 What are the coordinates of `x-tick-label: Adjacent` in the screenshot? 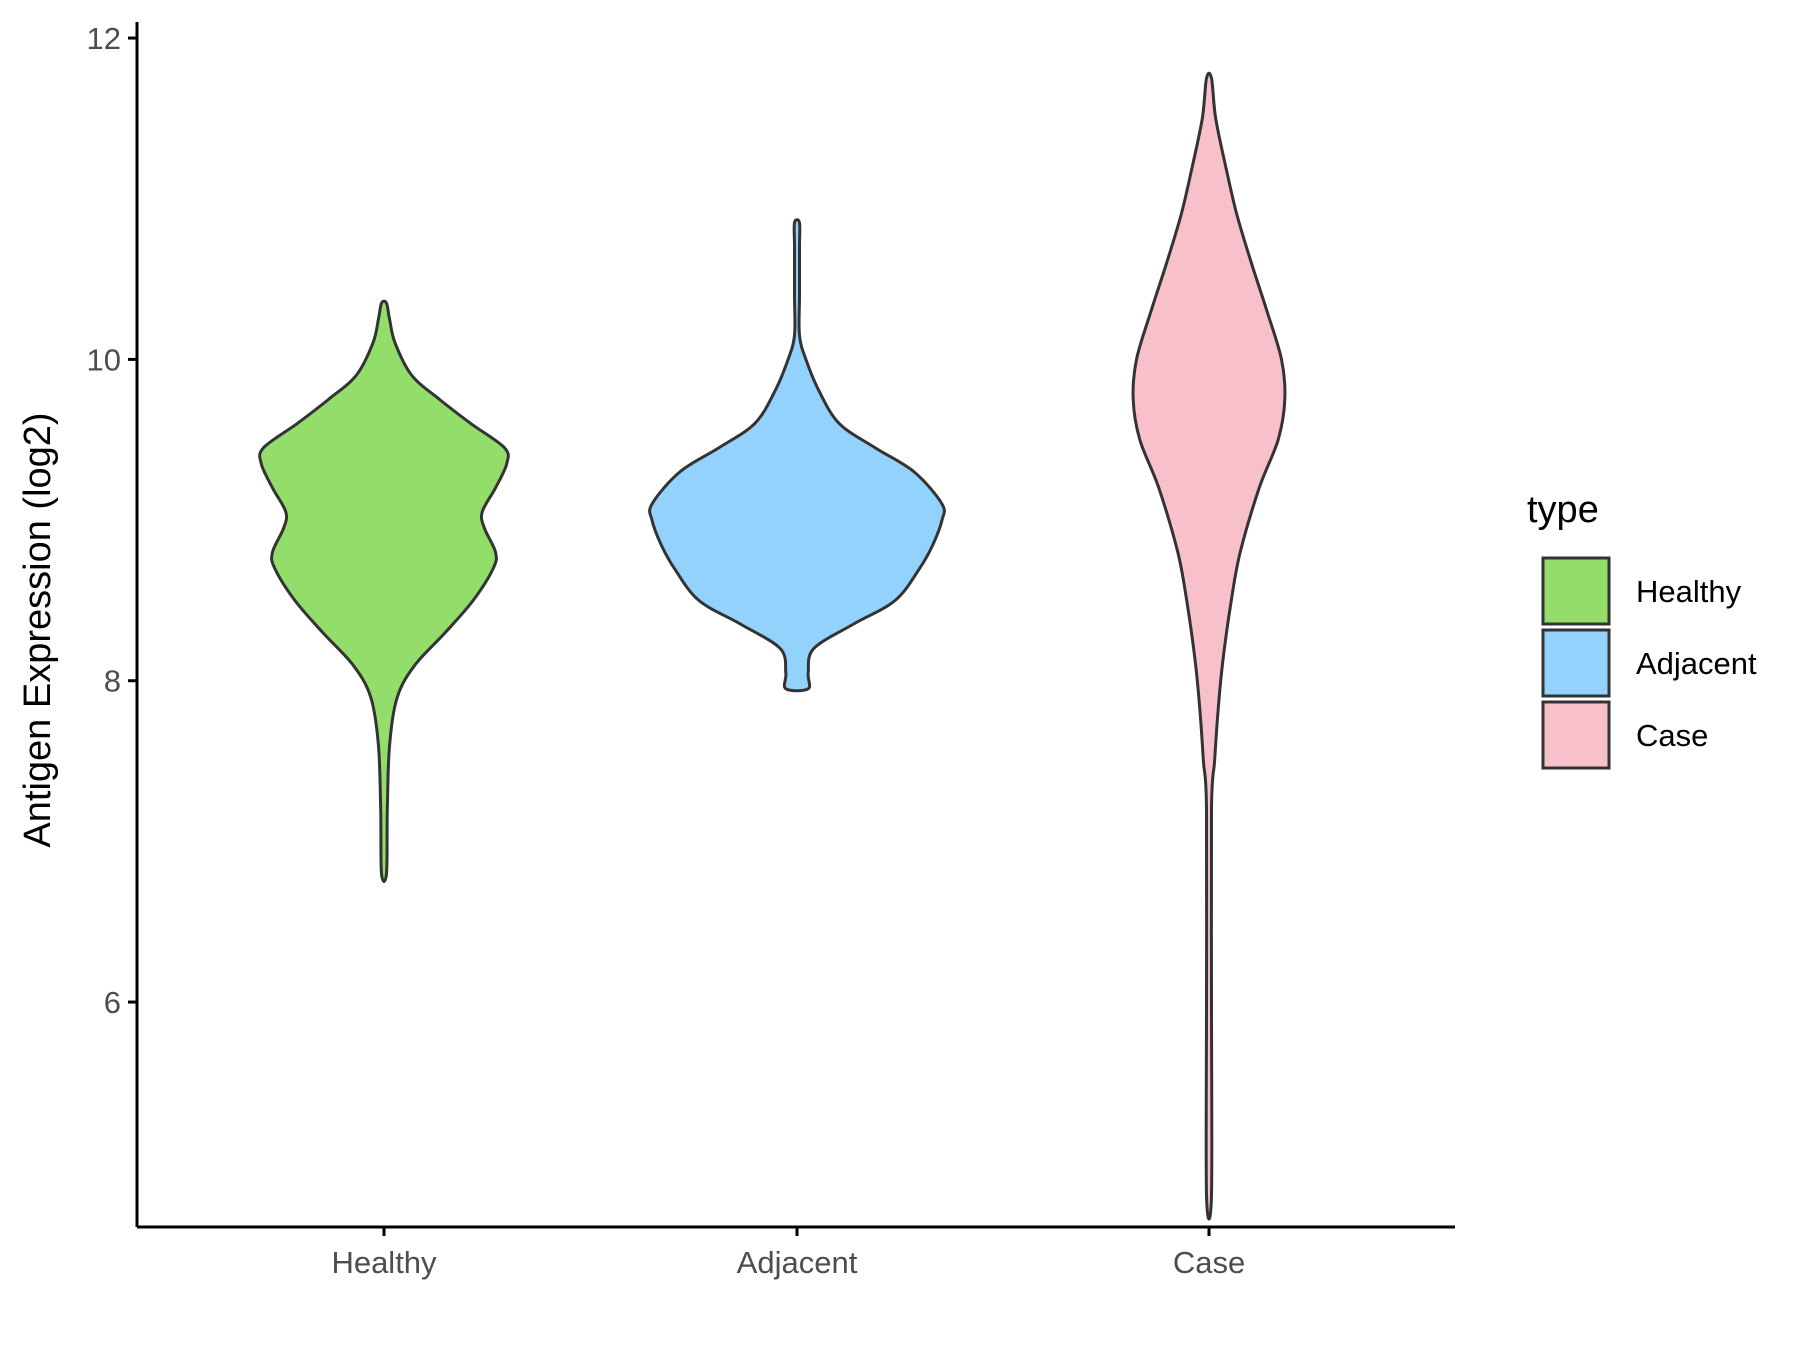 It's located at (797, 1262).